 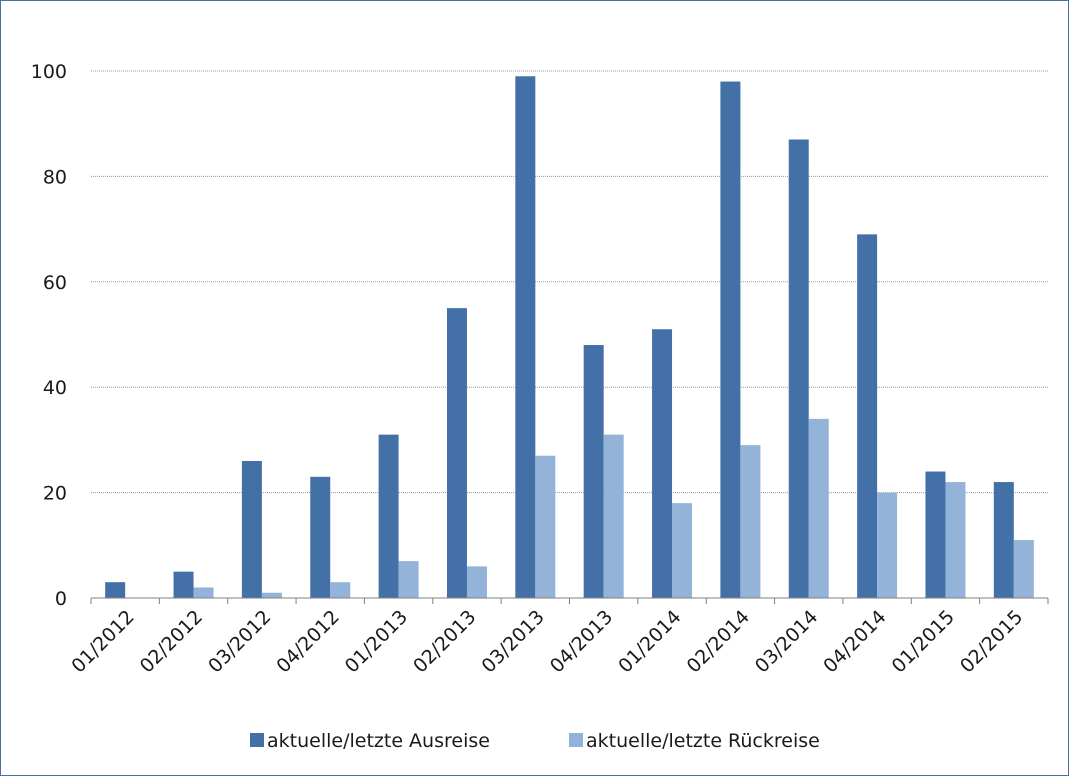 I want to click on x-tick-label: 02/2015, so click(x=991, y=641).